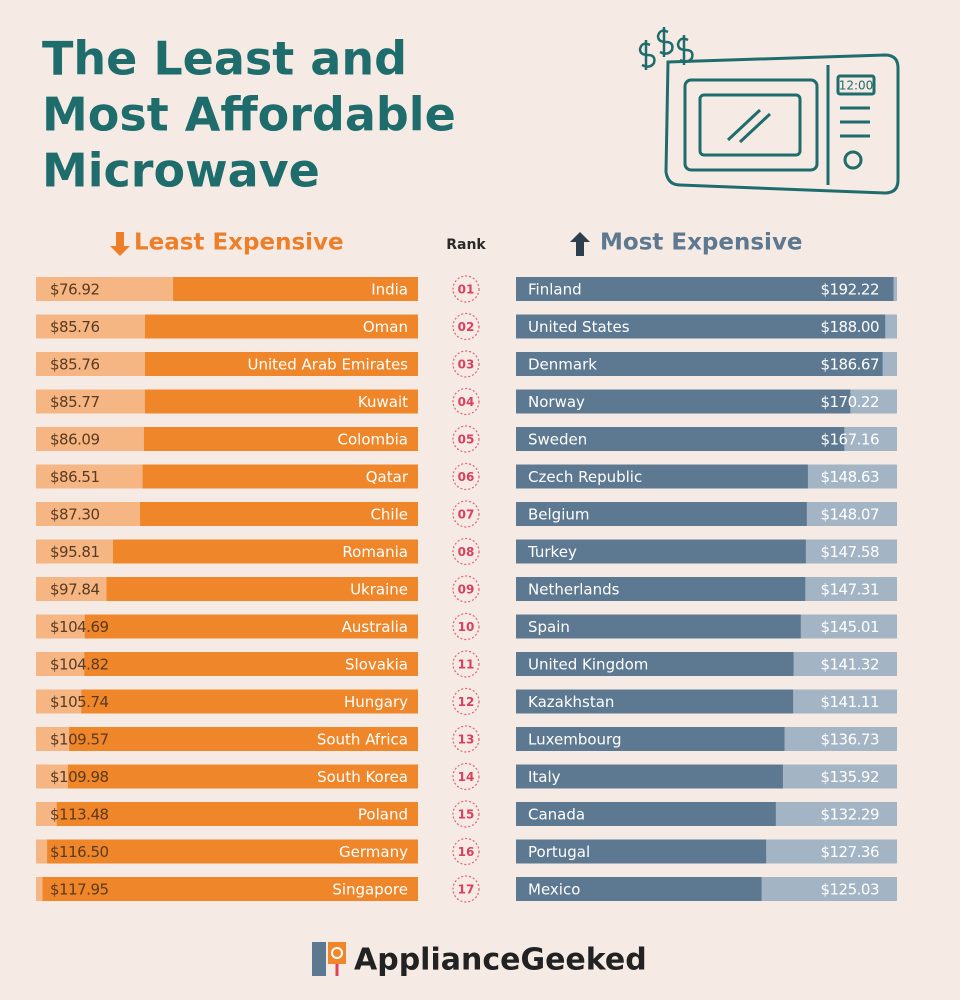 The width and height of the screenshot is (960, 1000). Describe the element at coordinates (385, 327) in the screenshot. I see `category-label: Oman` at that location.